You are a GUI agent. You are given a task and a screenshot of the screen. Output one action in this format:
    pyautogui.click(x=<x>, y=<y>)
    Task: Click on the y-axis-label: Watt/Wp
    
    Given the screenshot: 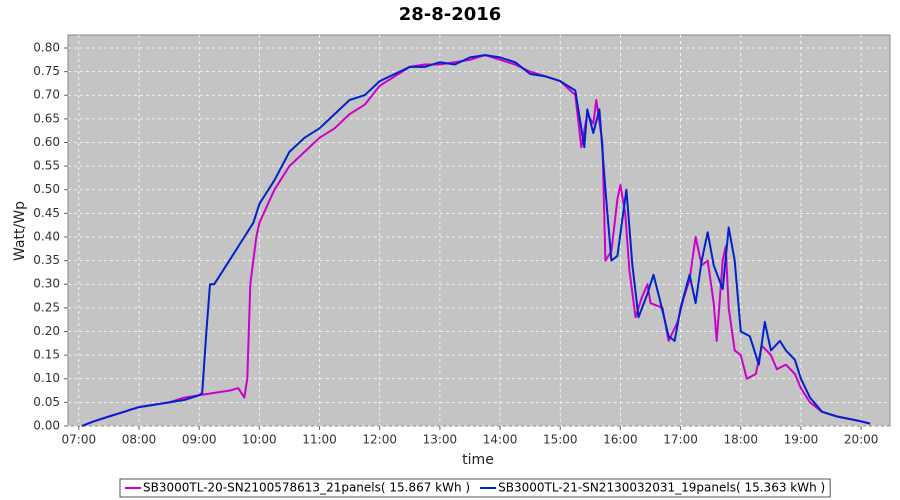 What is the action you would take?
    pyautogui.click(x=20, y=231)
    